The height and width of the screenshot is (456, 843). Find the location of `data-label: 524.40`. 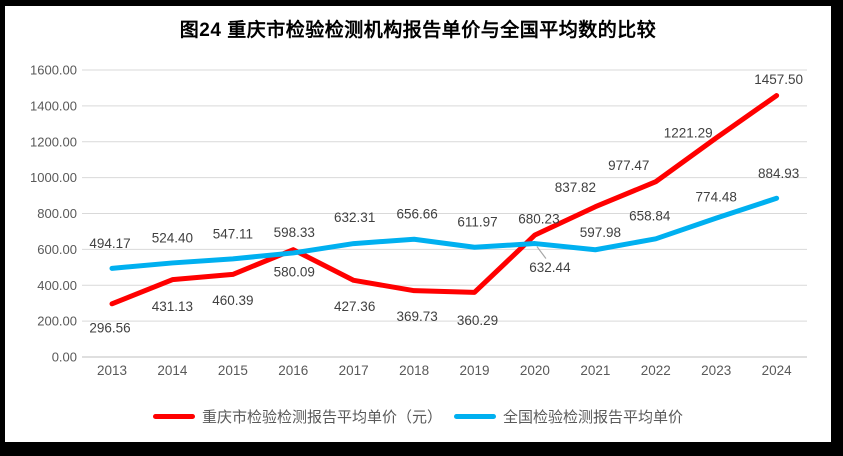

data-label: 524.40 is located at coordinates (172, 237).